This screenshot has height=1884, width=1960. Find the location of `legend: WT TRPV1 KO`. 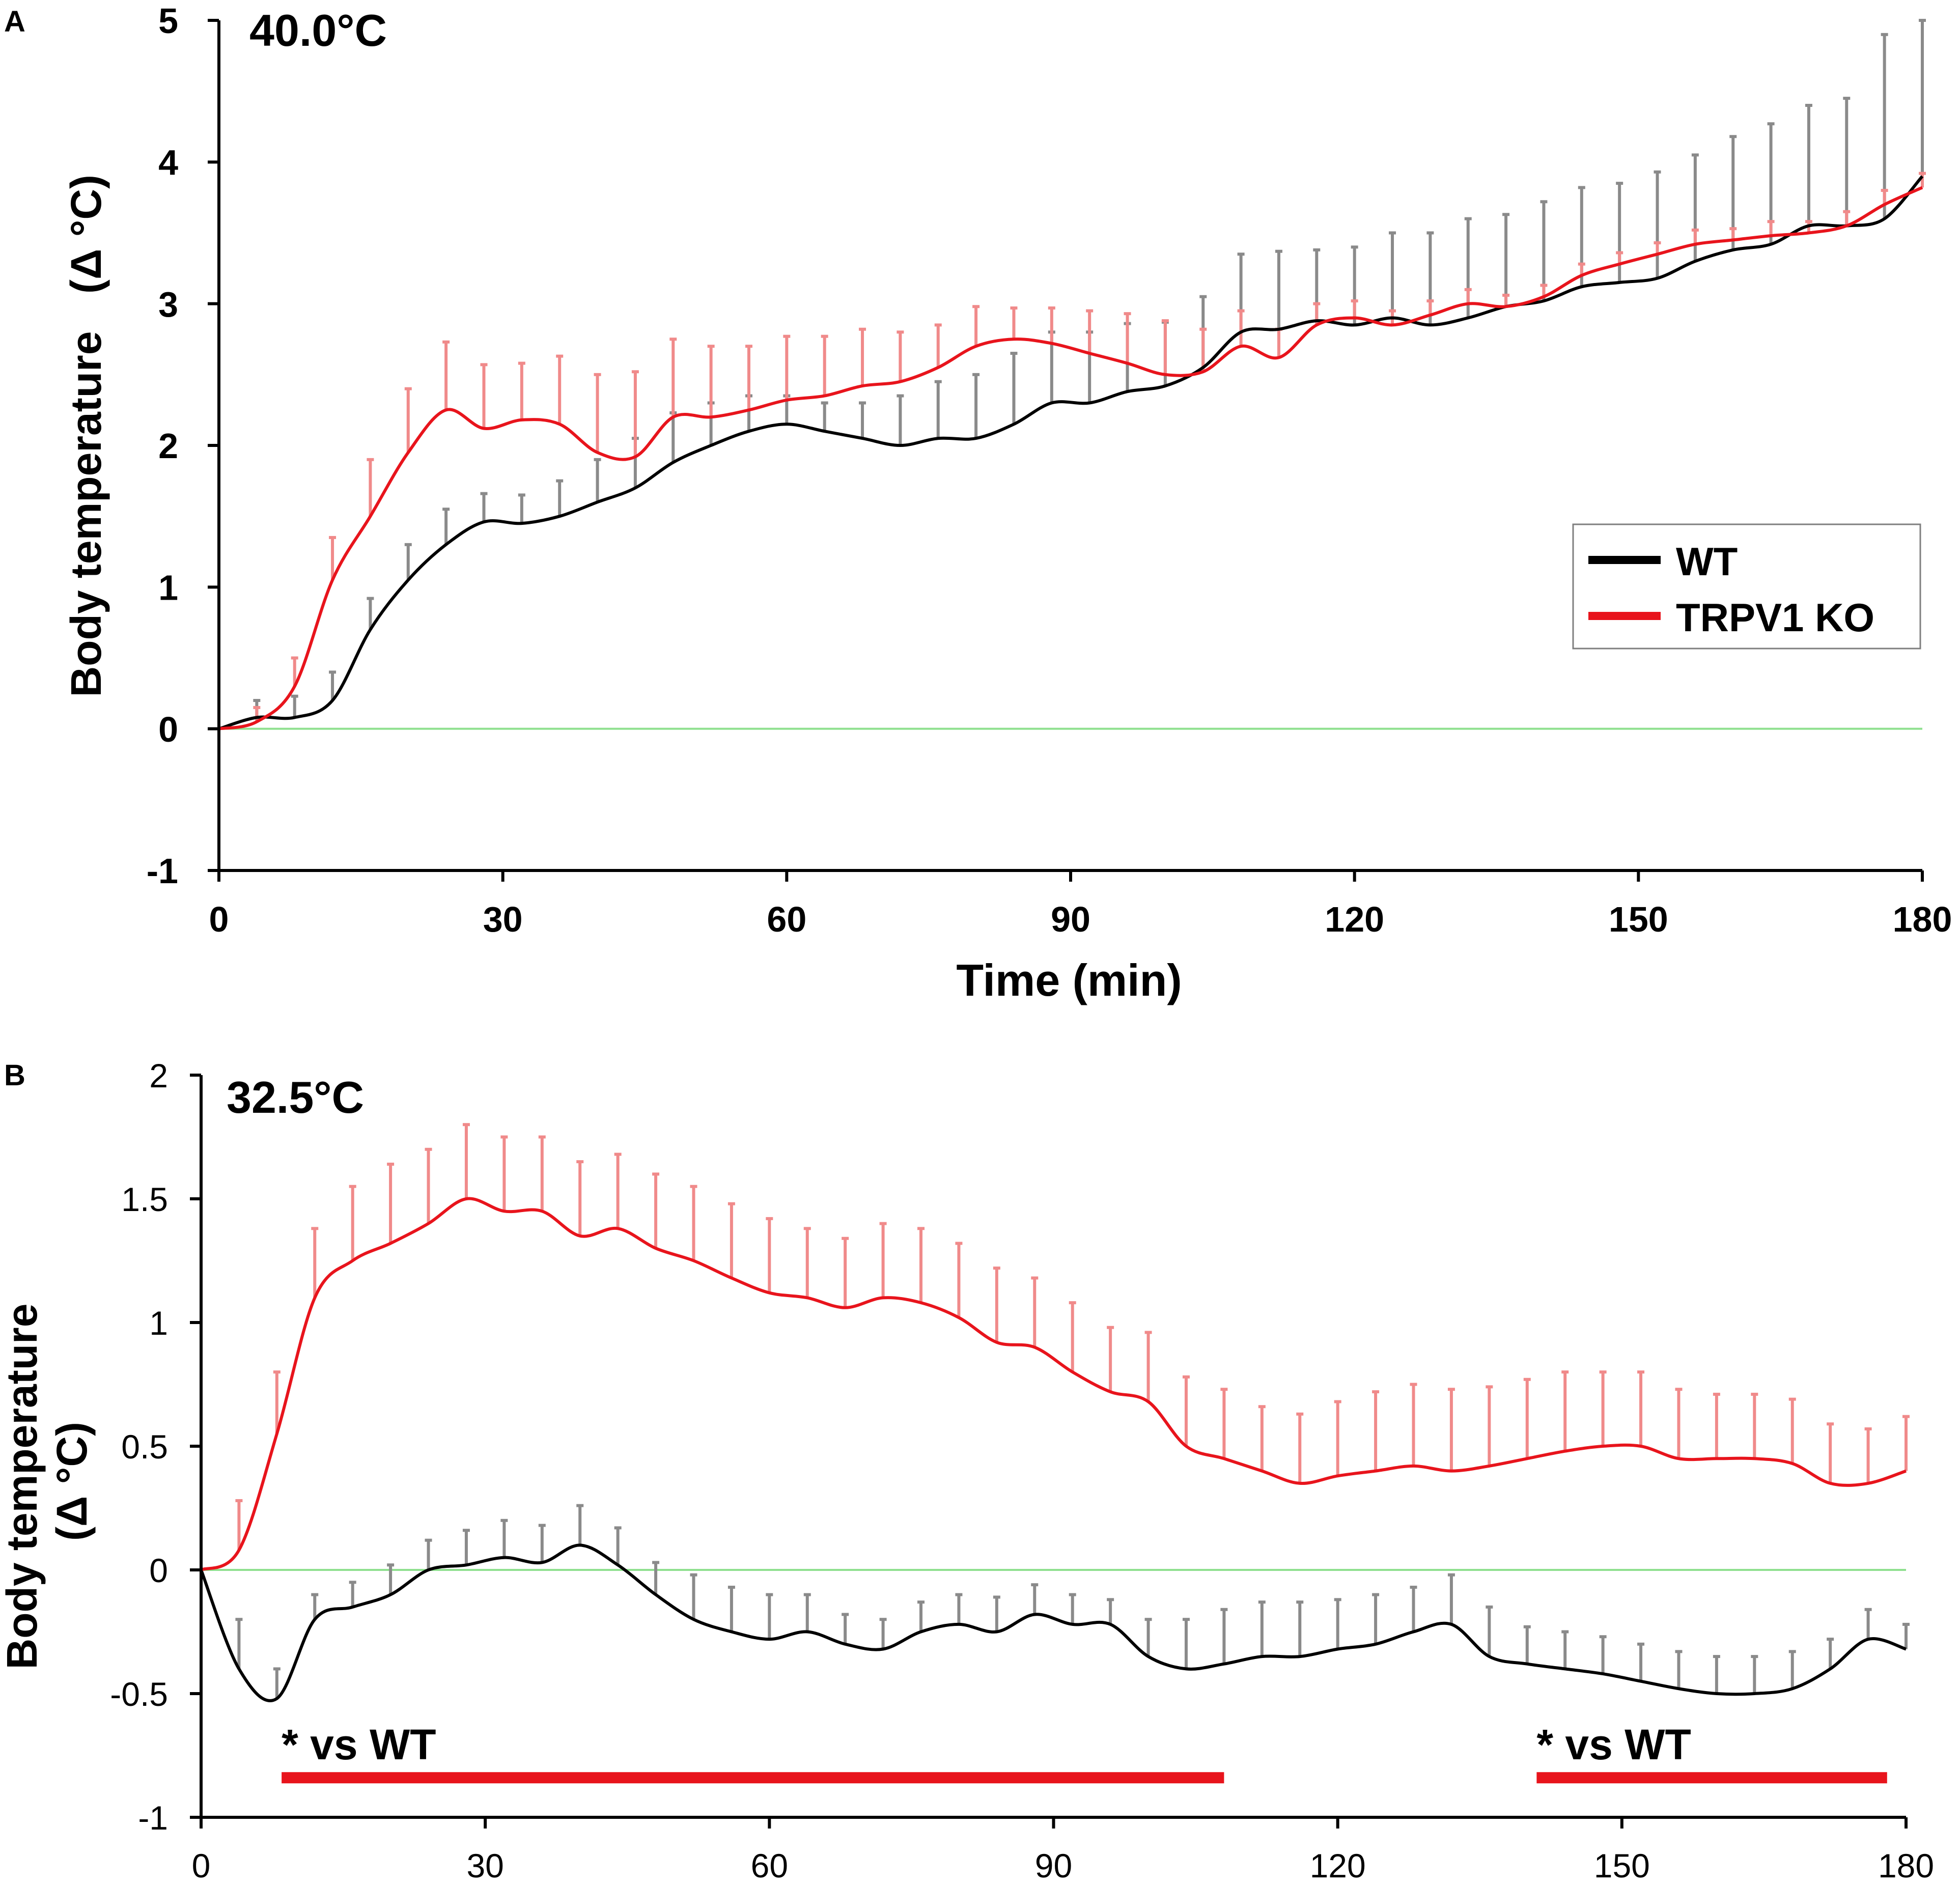

legend: WT TRPV1 KO is located at coordinates (1746, 586).